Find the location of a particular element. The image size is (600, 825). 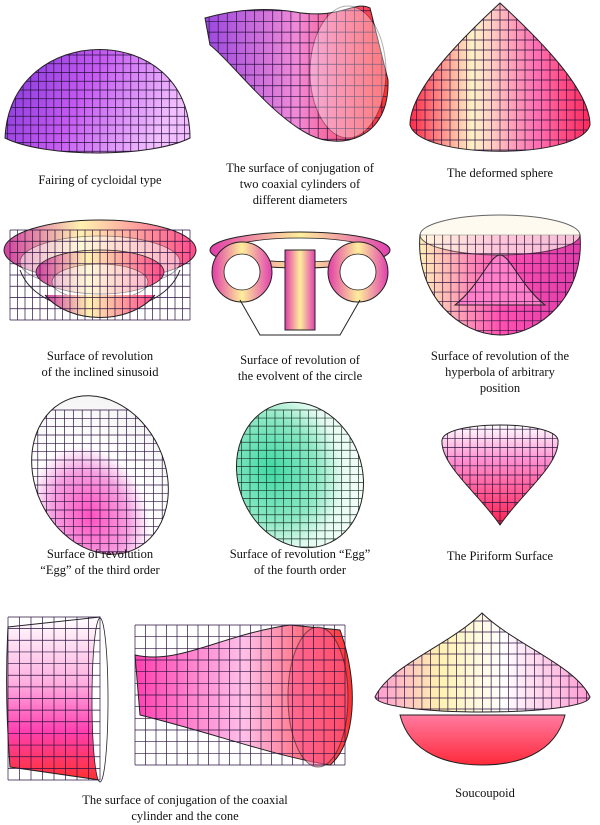

caption-line: The Piriform Surface is located at coordinates (500, 556).